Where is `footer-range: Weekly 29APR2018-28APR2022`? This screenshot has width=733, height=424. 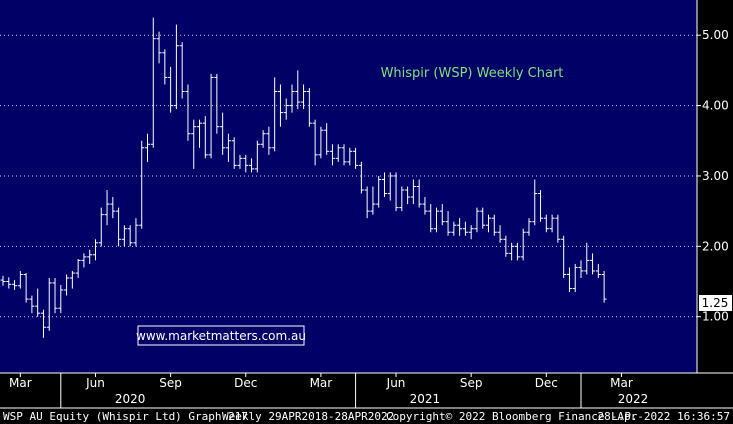 footer-range: Weekly 29APR2018-28APR2022 is located at coordinates (308, 416).